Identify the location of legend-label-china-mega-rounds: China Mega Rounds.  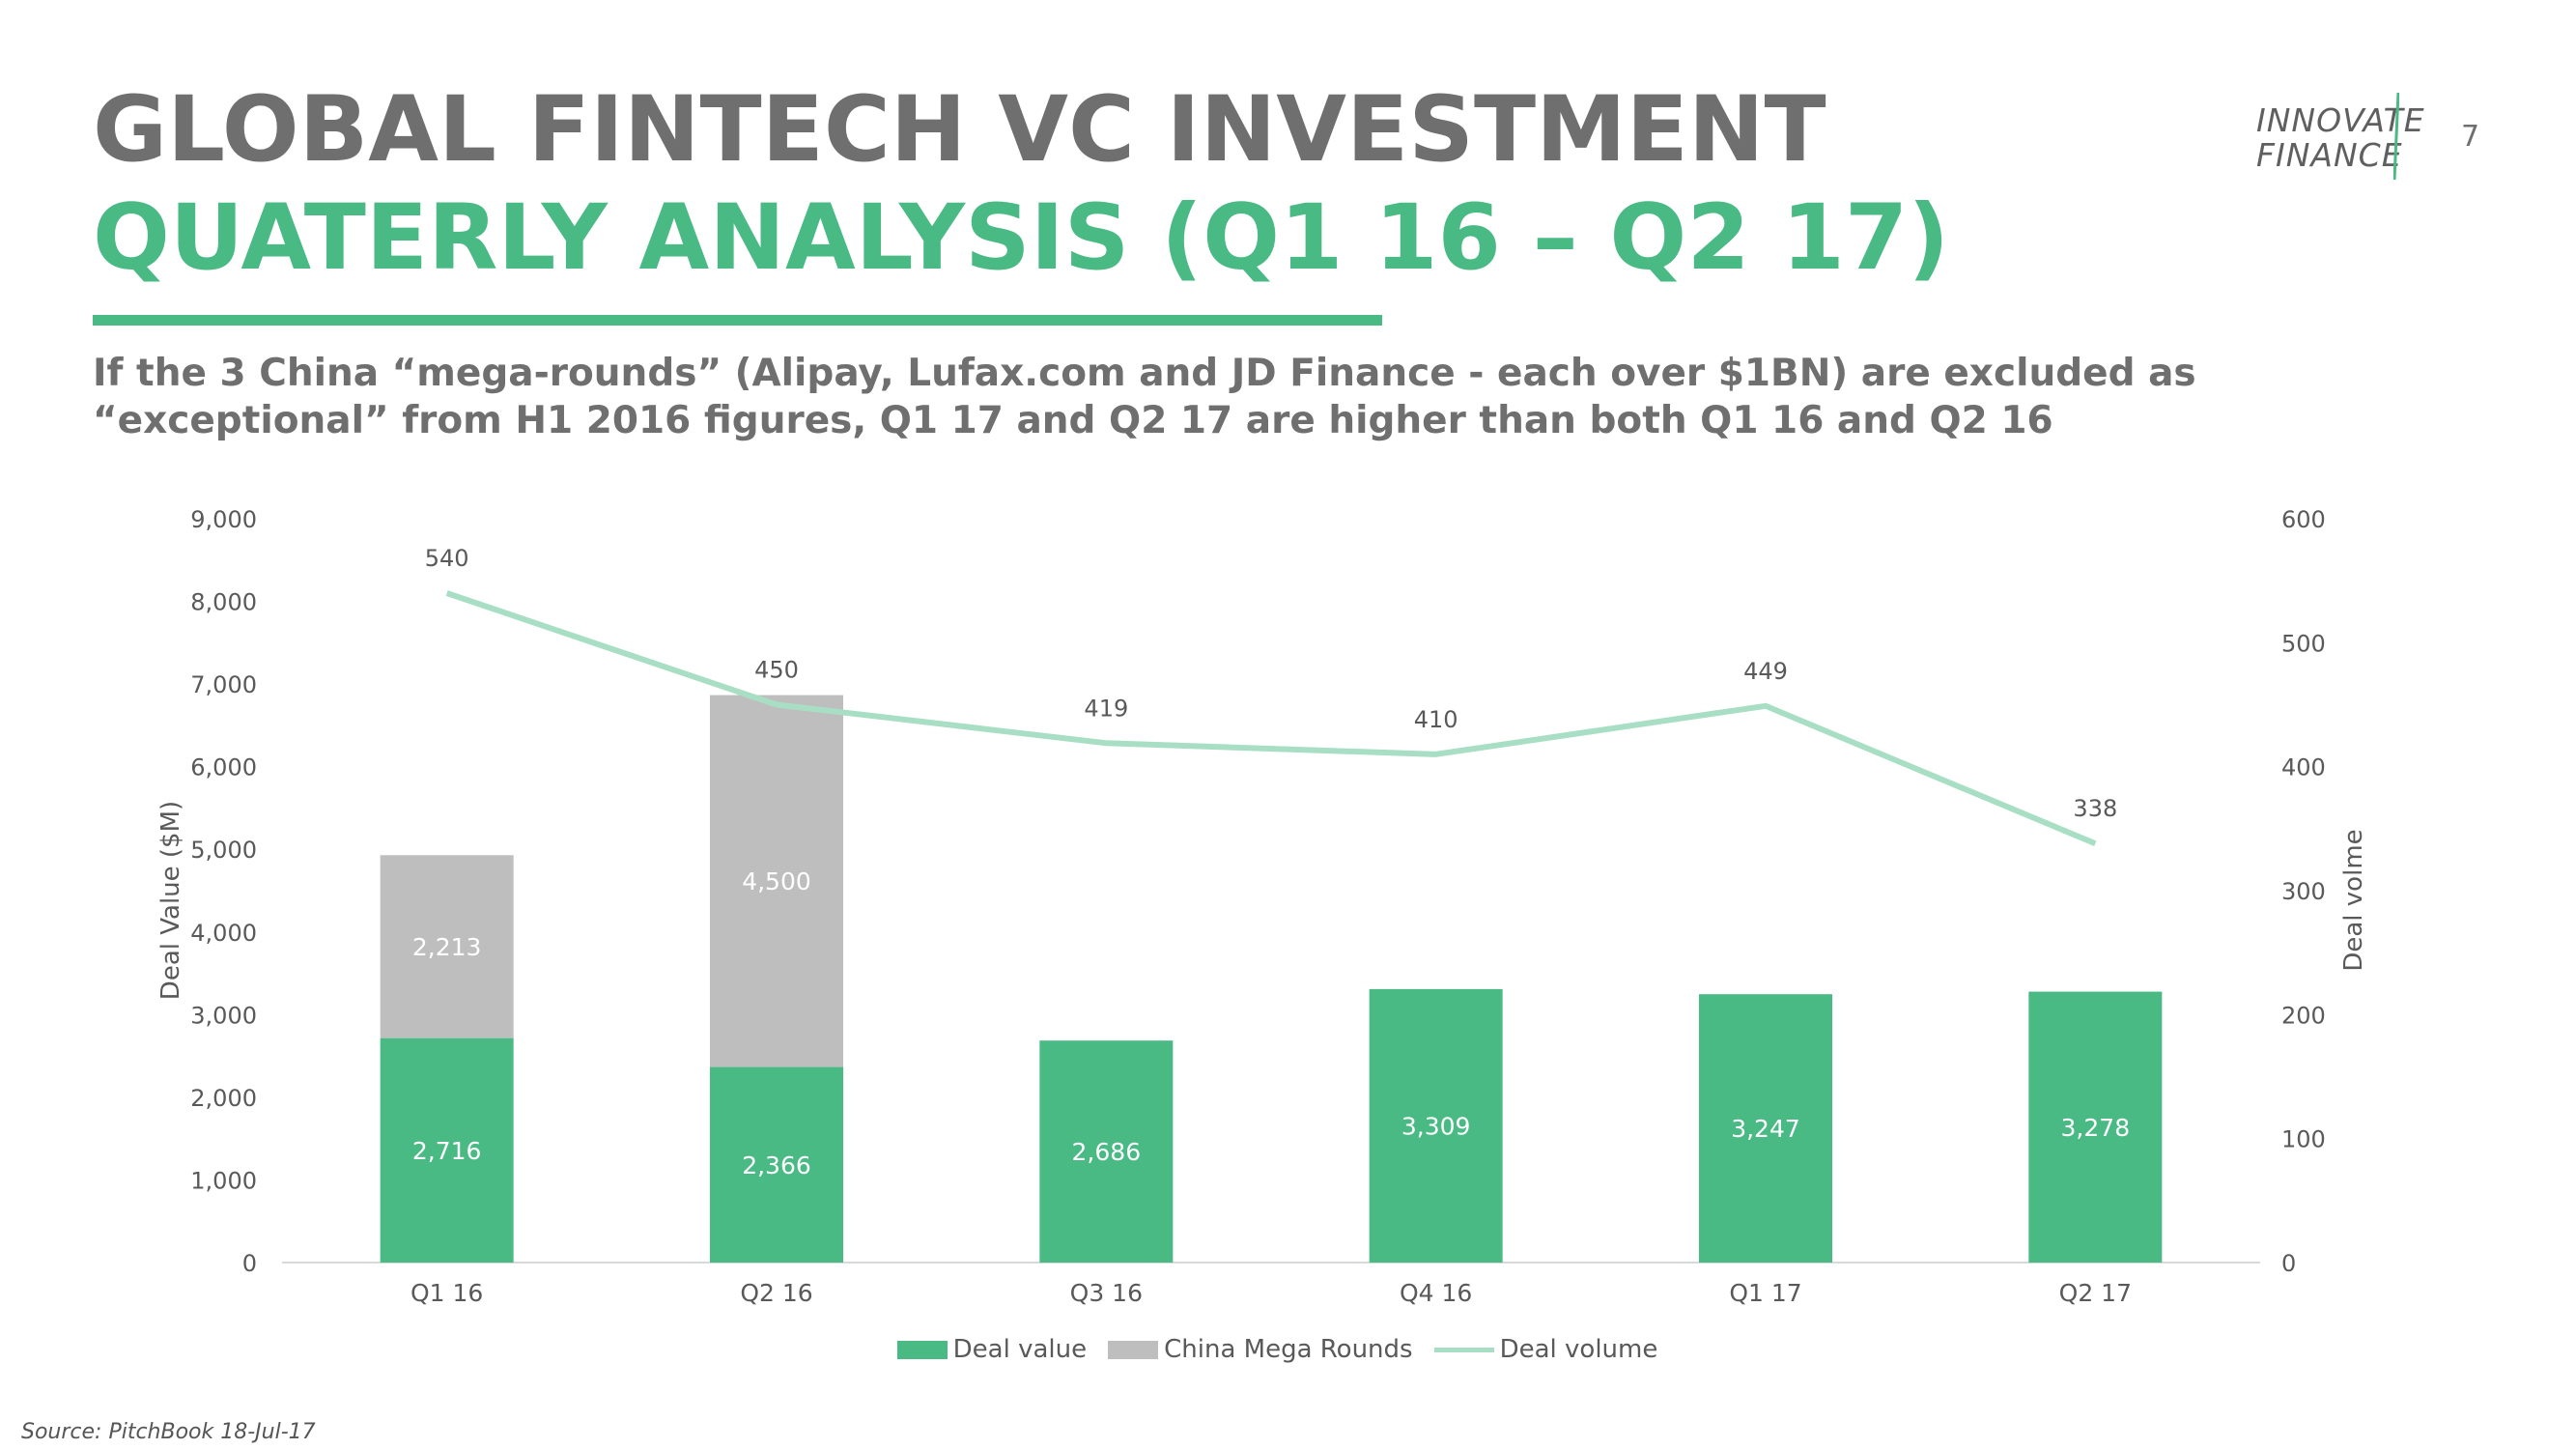
(1288, 1349).